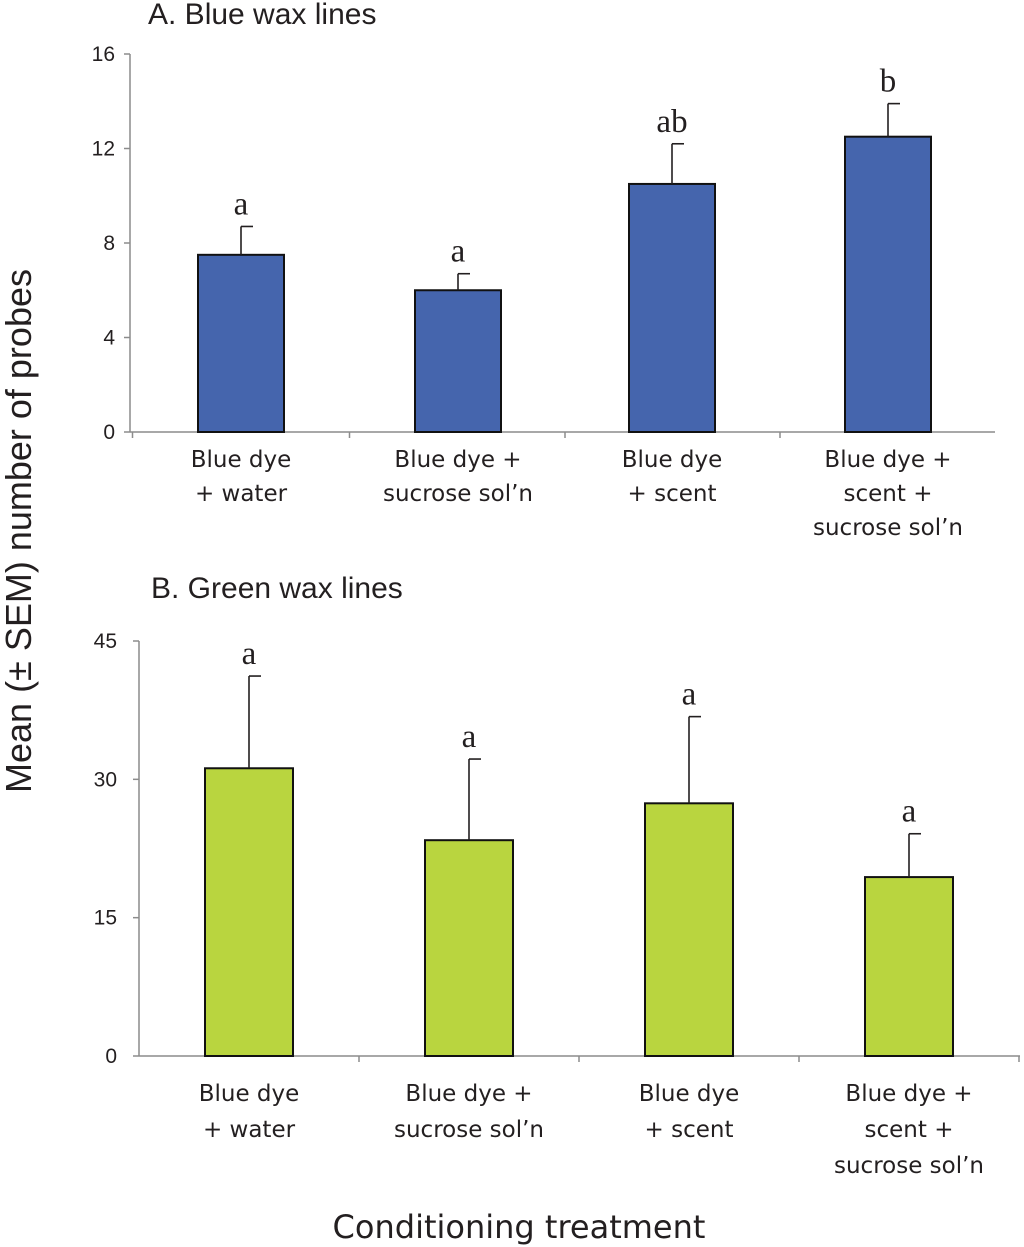 Image resolution: width=1024 pixels, height=1247 pixels. Describe the element at coordinates (888, 82) in the screenshot. I see `significance-letter: b` at that location.